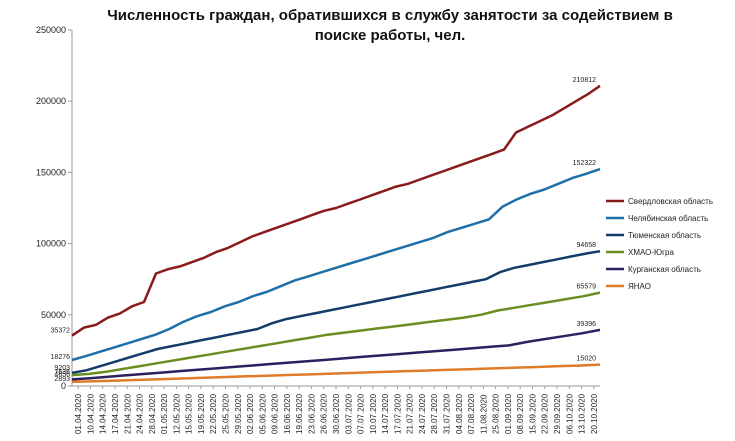  Describe the element at coordinates (447, 413) in the screenshot. I see `x-tick-label: 31.07.2020` at that location.